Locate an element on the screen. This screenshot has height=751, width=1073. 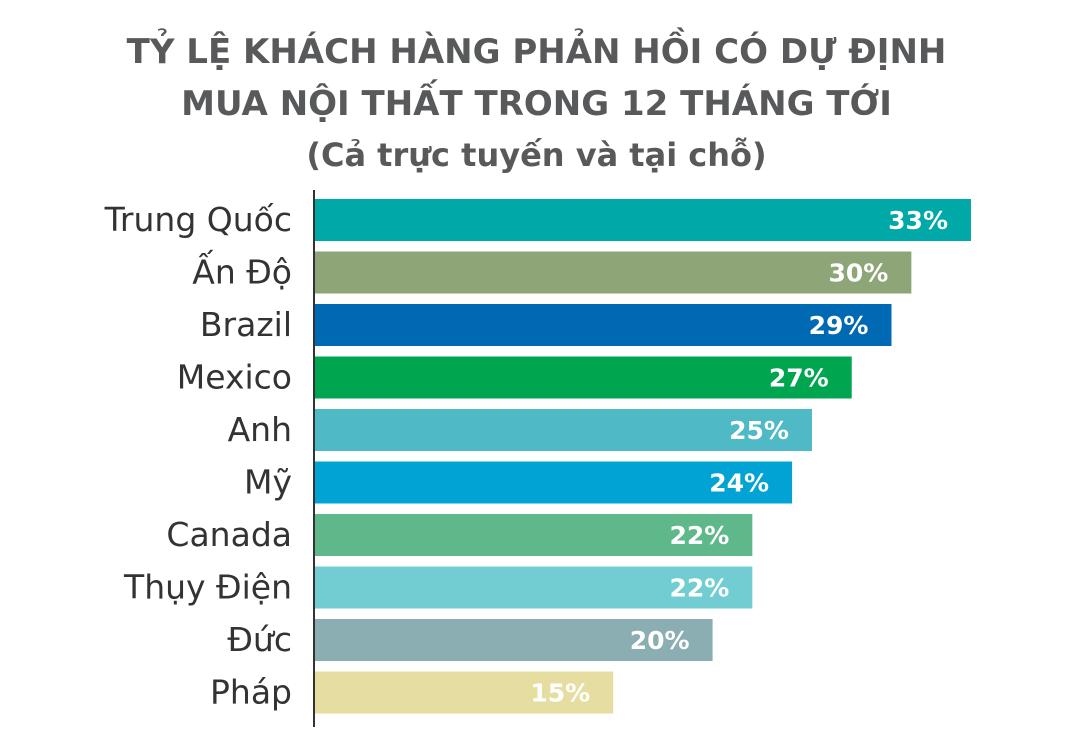
category-label-5: Mỹ is located at coordinates (268, 482).